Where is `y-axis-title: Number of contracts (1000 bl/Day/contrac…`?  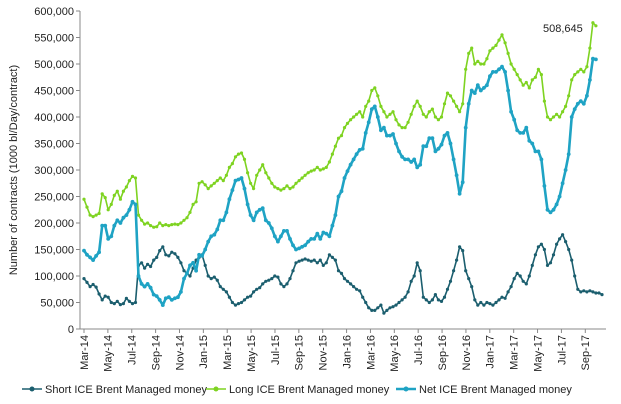
y-axis-title: Number of contracts (1000 bl/Day/contrac… is located at coordinates (14, 170).